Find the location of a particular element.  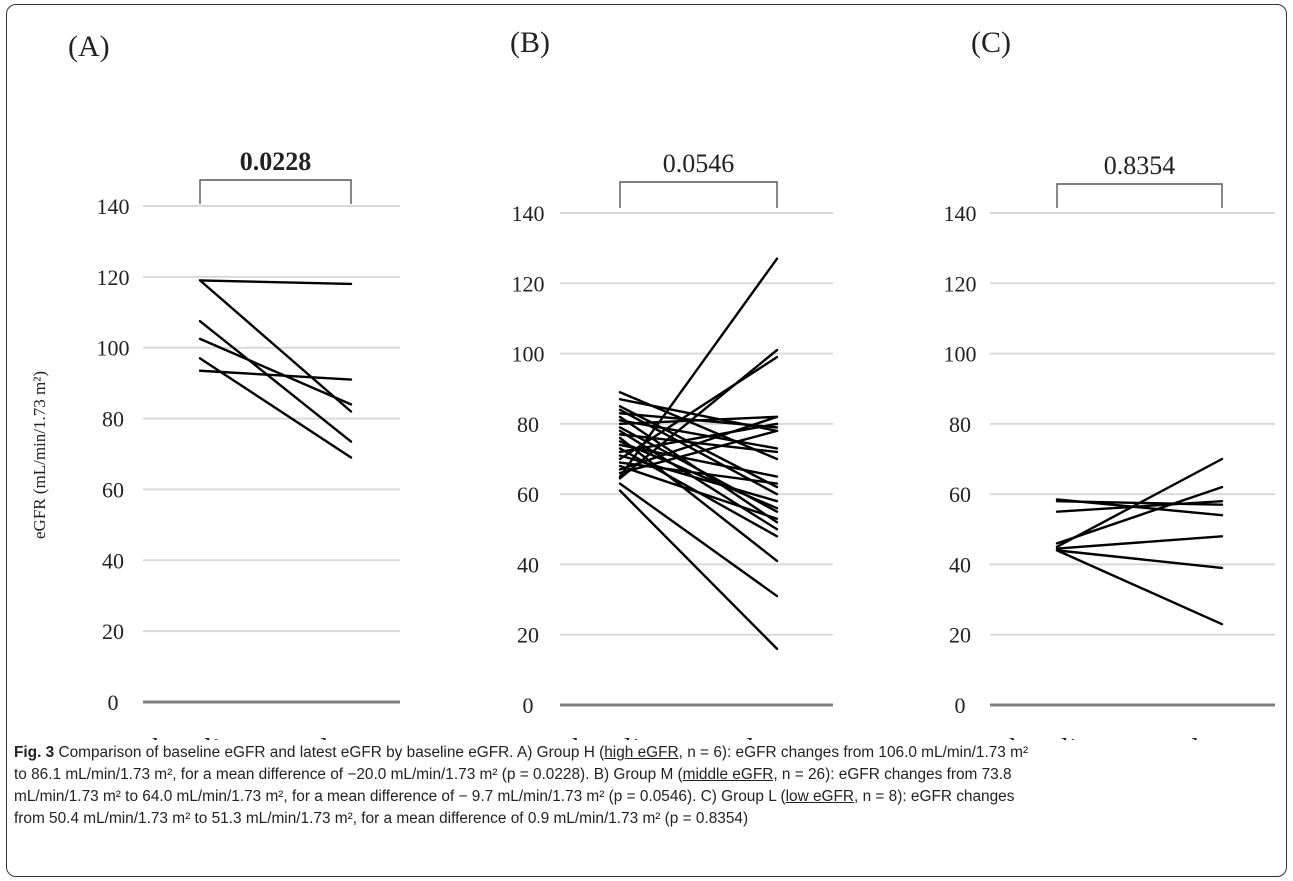

y-tick-label-0-7: 140 is located at coordinates (113, 206).